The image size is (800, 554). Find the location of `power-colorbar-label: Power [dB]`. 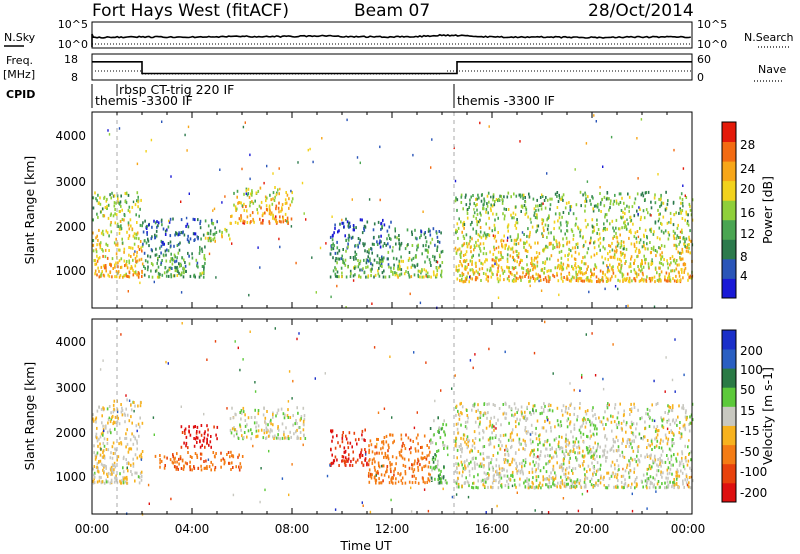

power-colorbar-label: Power [dB] is located at coordinates (767, 210).